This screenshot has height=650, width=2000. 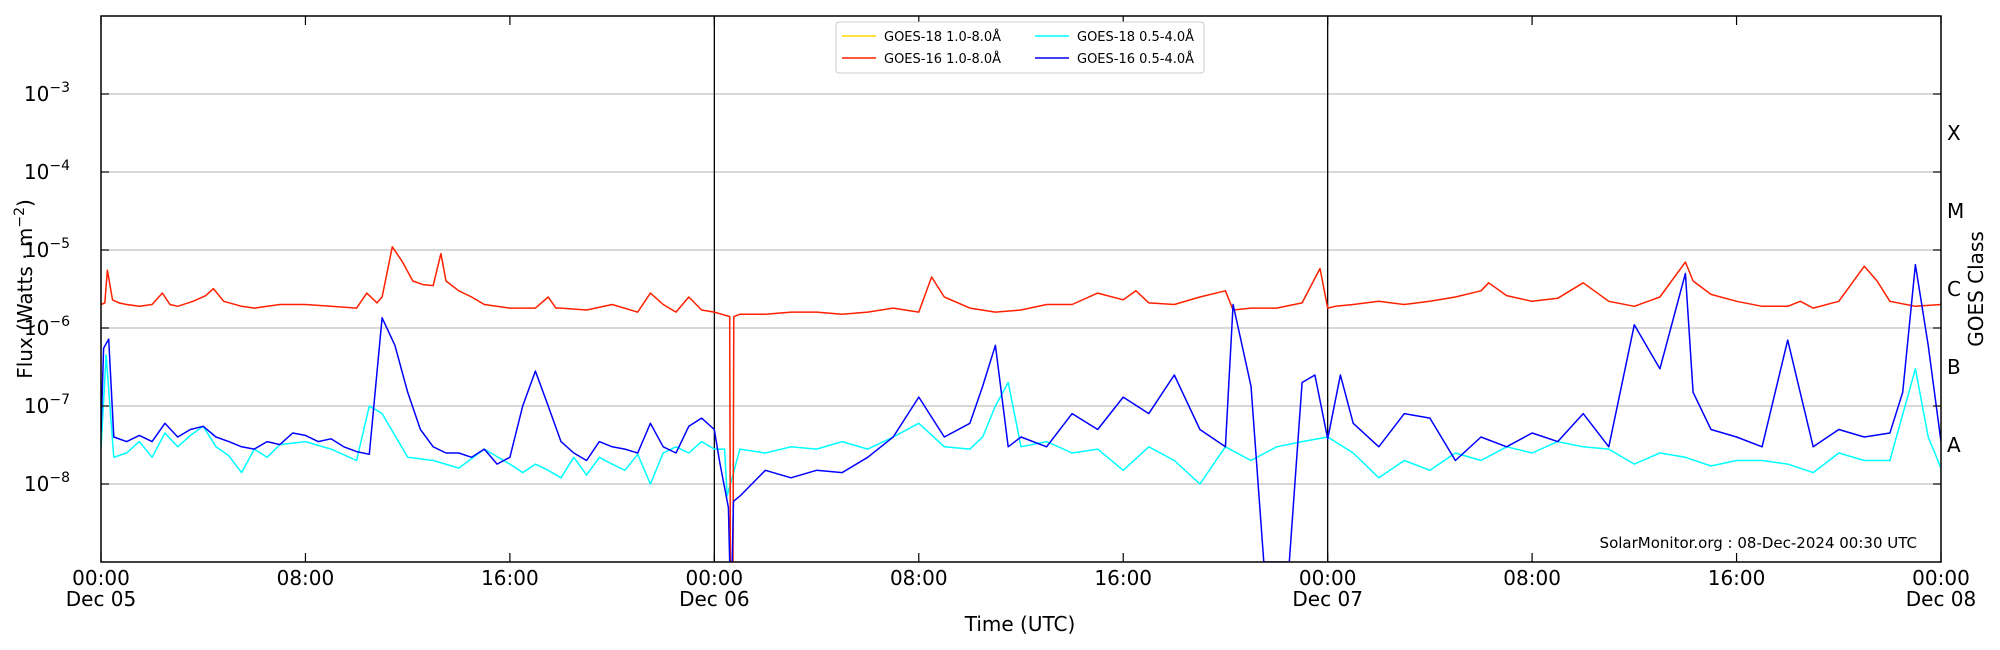 I want to click on goes-class-label: X, so click(x=1954, y=133).